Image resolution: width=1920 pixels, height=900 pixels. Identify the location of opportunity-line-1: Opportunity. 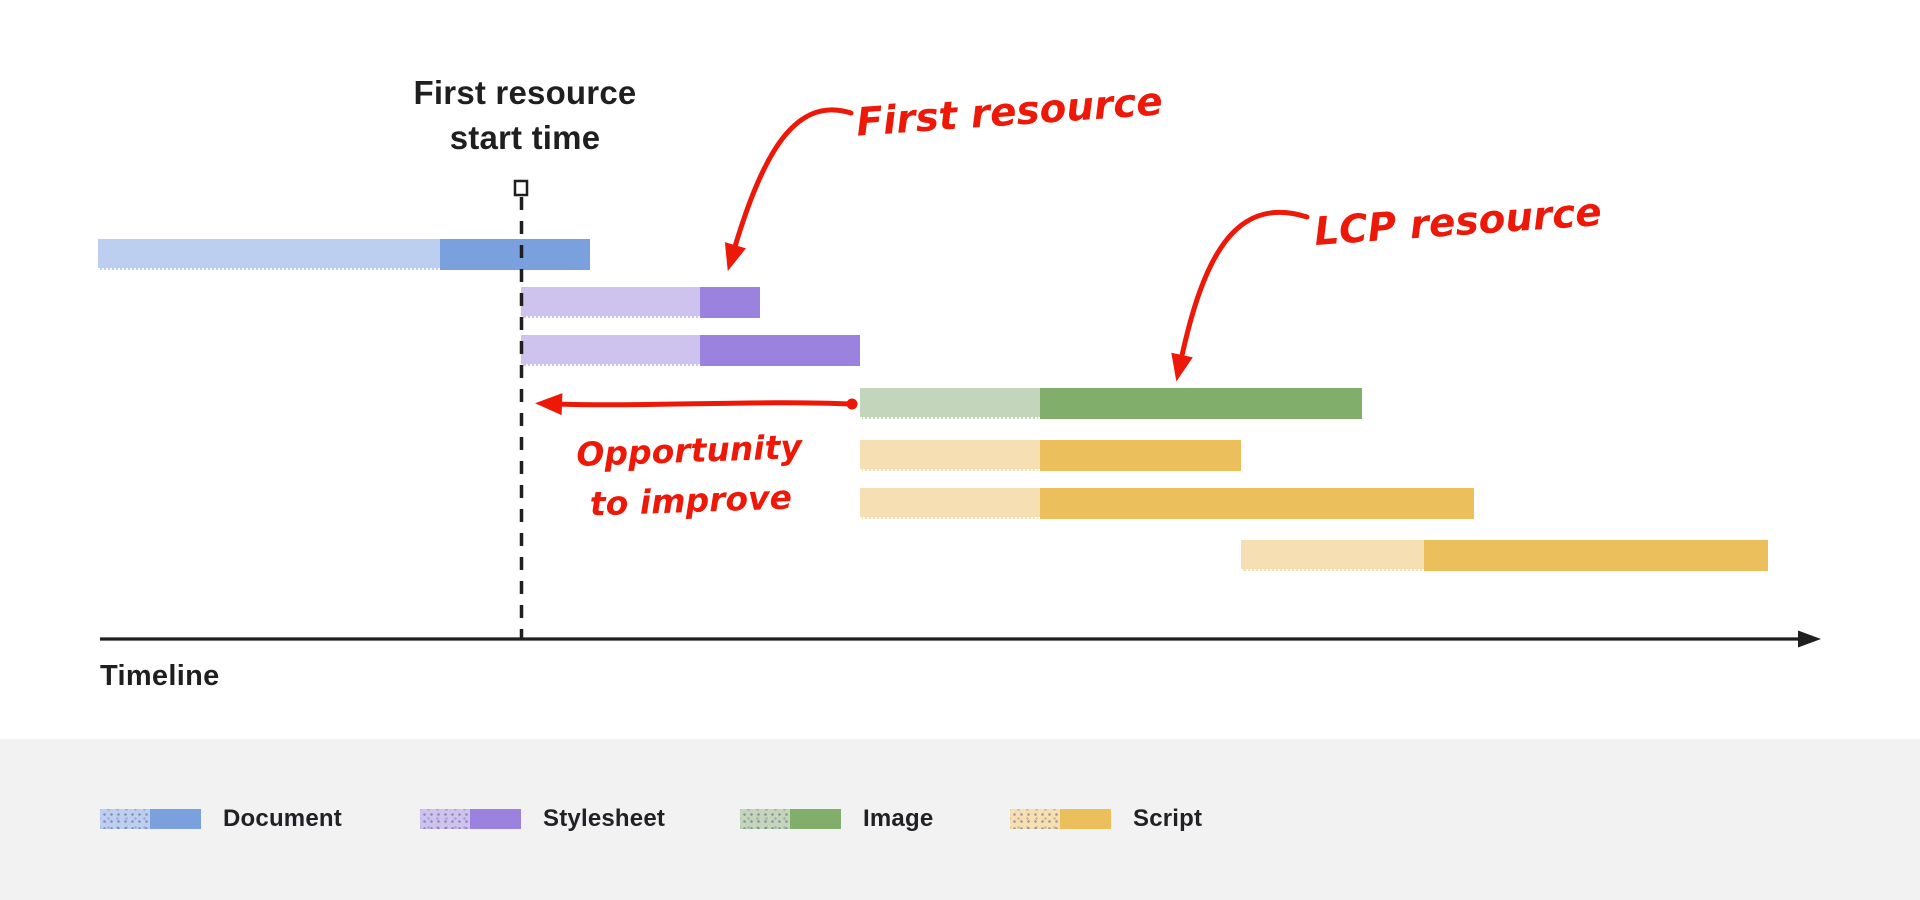
(689, 450).